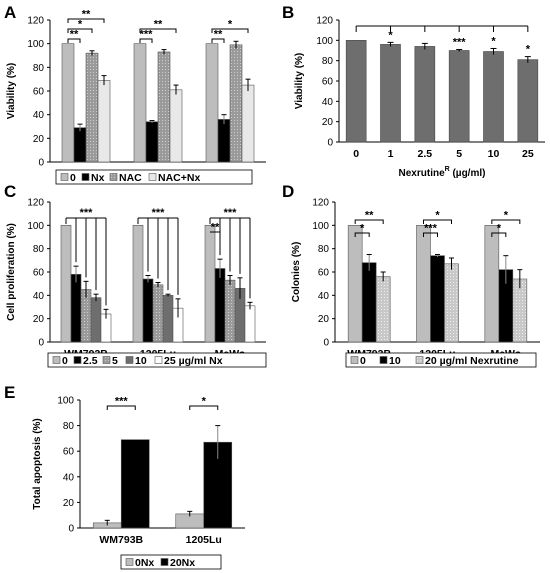 The width and height of the screenshot is (550, 573). Describe the element at coordinates (324, 273) in the screenshot. I see `panel-d-y-tick-label: 60` at that location.